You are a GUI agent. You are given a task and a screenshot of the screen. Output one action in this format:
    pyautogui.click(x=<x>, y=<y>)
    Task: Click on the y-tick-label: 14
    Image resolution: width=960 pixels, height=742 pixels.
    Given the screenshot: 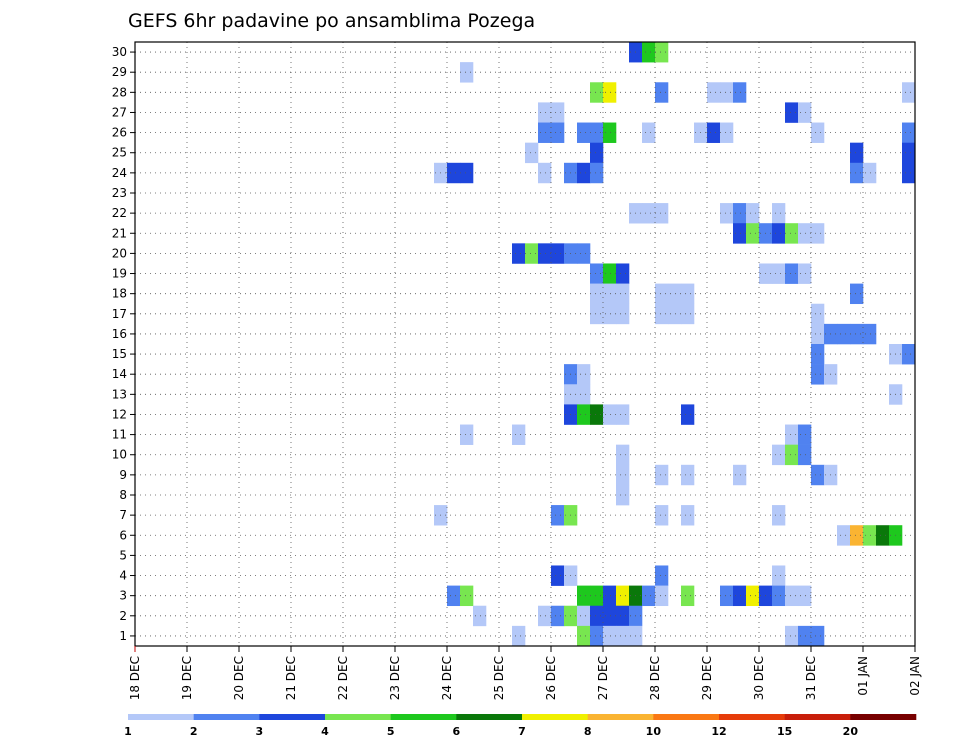 What is the action you would take?
    pyautogui.click(x=119, y=374)
    